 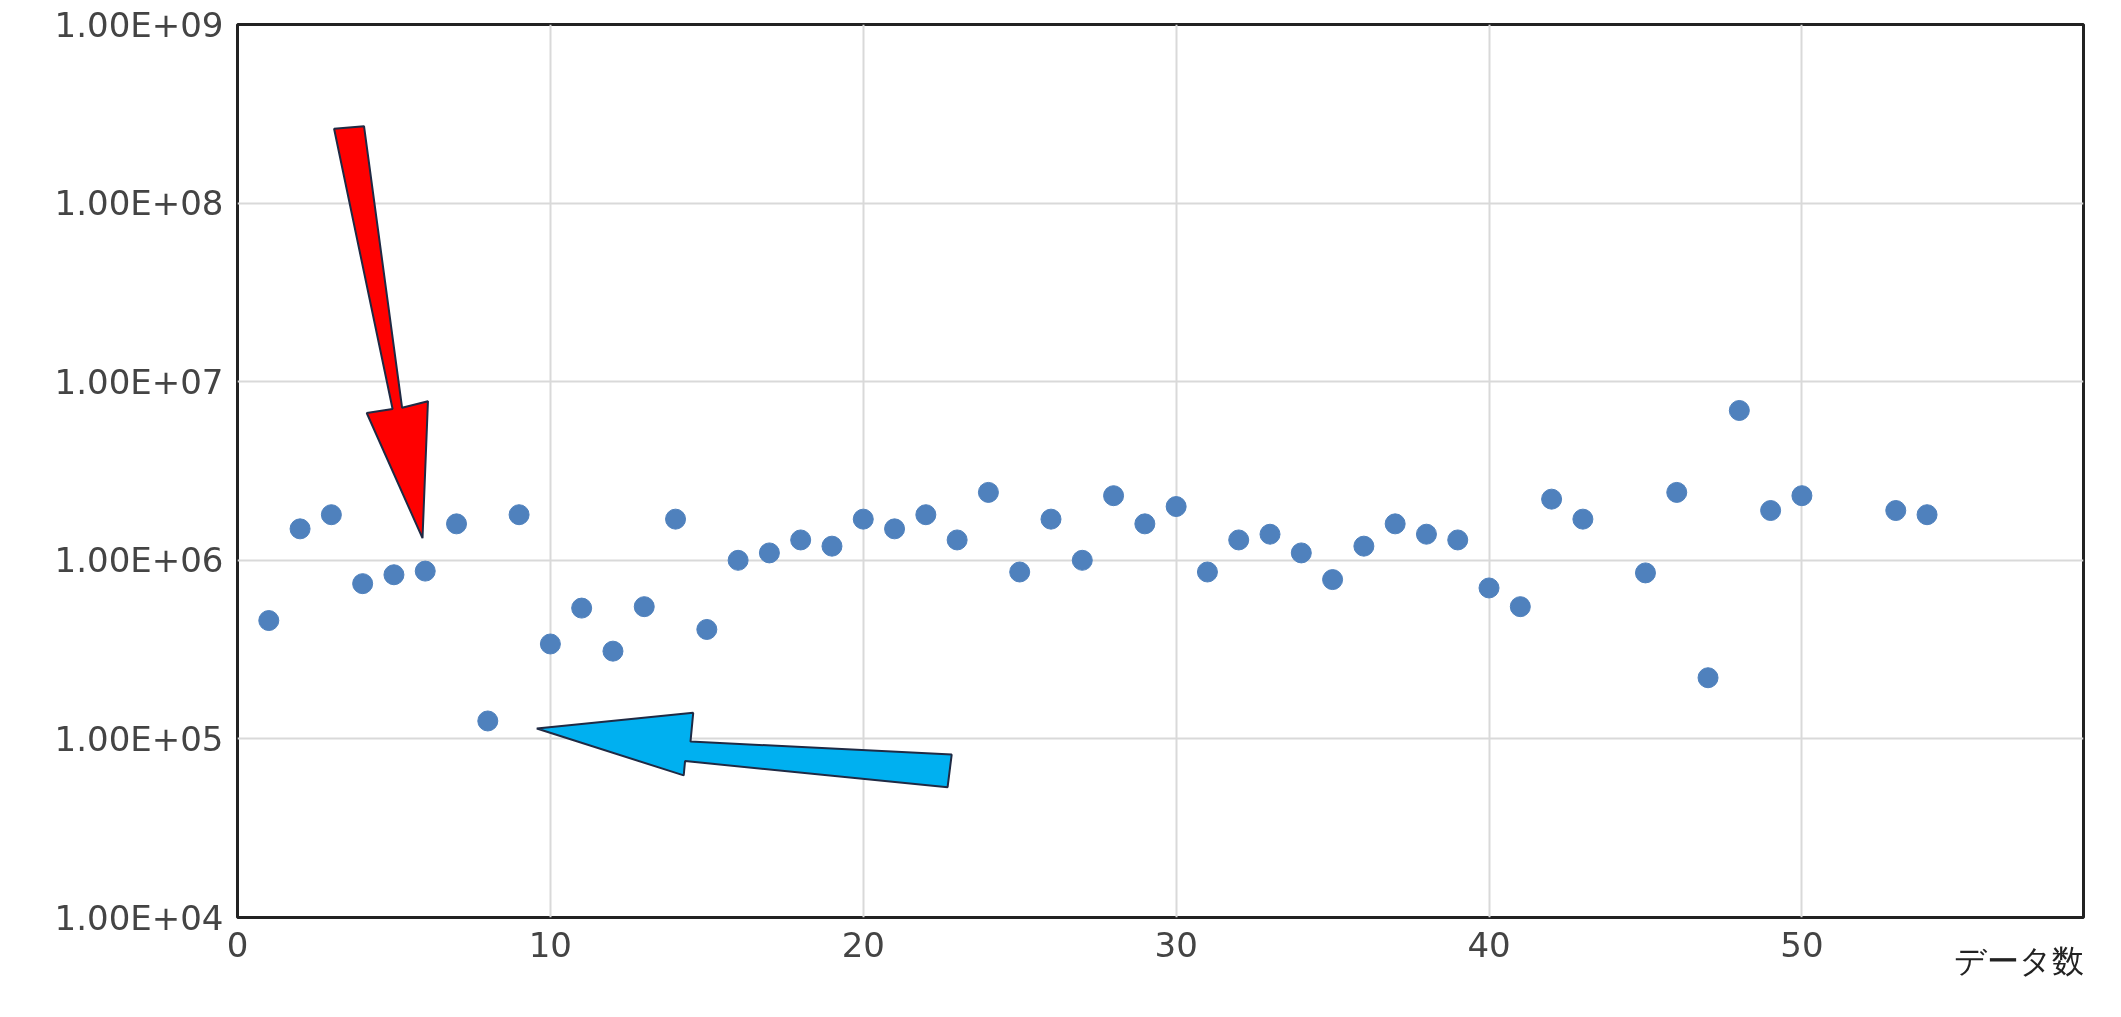 What do you see at coordinates (139, 917) in the screenshot?
I see `y-tick-label: 1.00E+04` at bounding box center [139, 917].